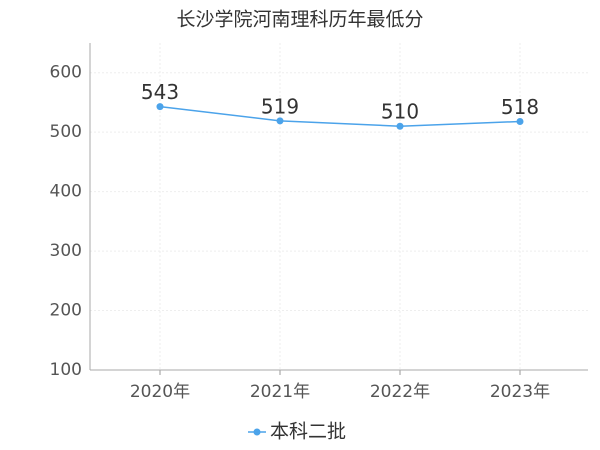 The image size is (600, 450). What do you see at coordinates (299, 20) in the screenshot?
I see `chart-title: 长沙学院河南理科历年最低分` at bounding box center [299, 20].